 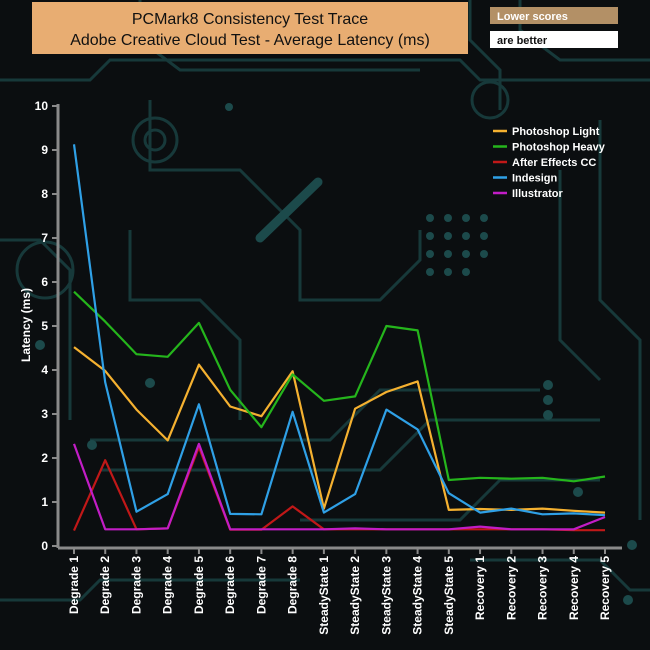 I want to click on y-ticks: 0 1 2 3 4 5 6 7 8 9 10, so click(x=46, y=326).